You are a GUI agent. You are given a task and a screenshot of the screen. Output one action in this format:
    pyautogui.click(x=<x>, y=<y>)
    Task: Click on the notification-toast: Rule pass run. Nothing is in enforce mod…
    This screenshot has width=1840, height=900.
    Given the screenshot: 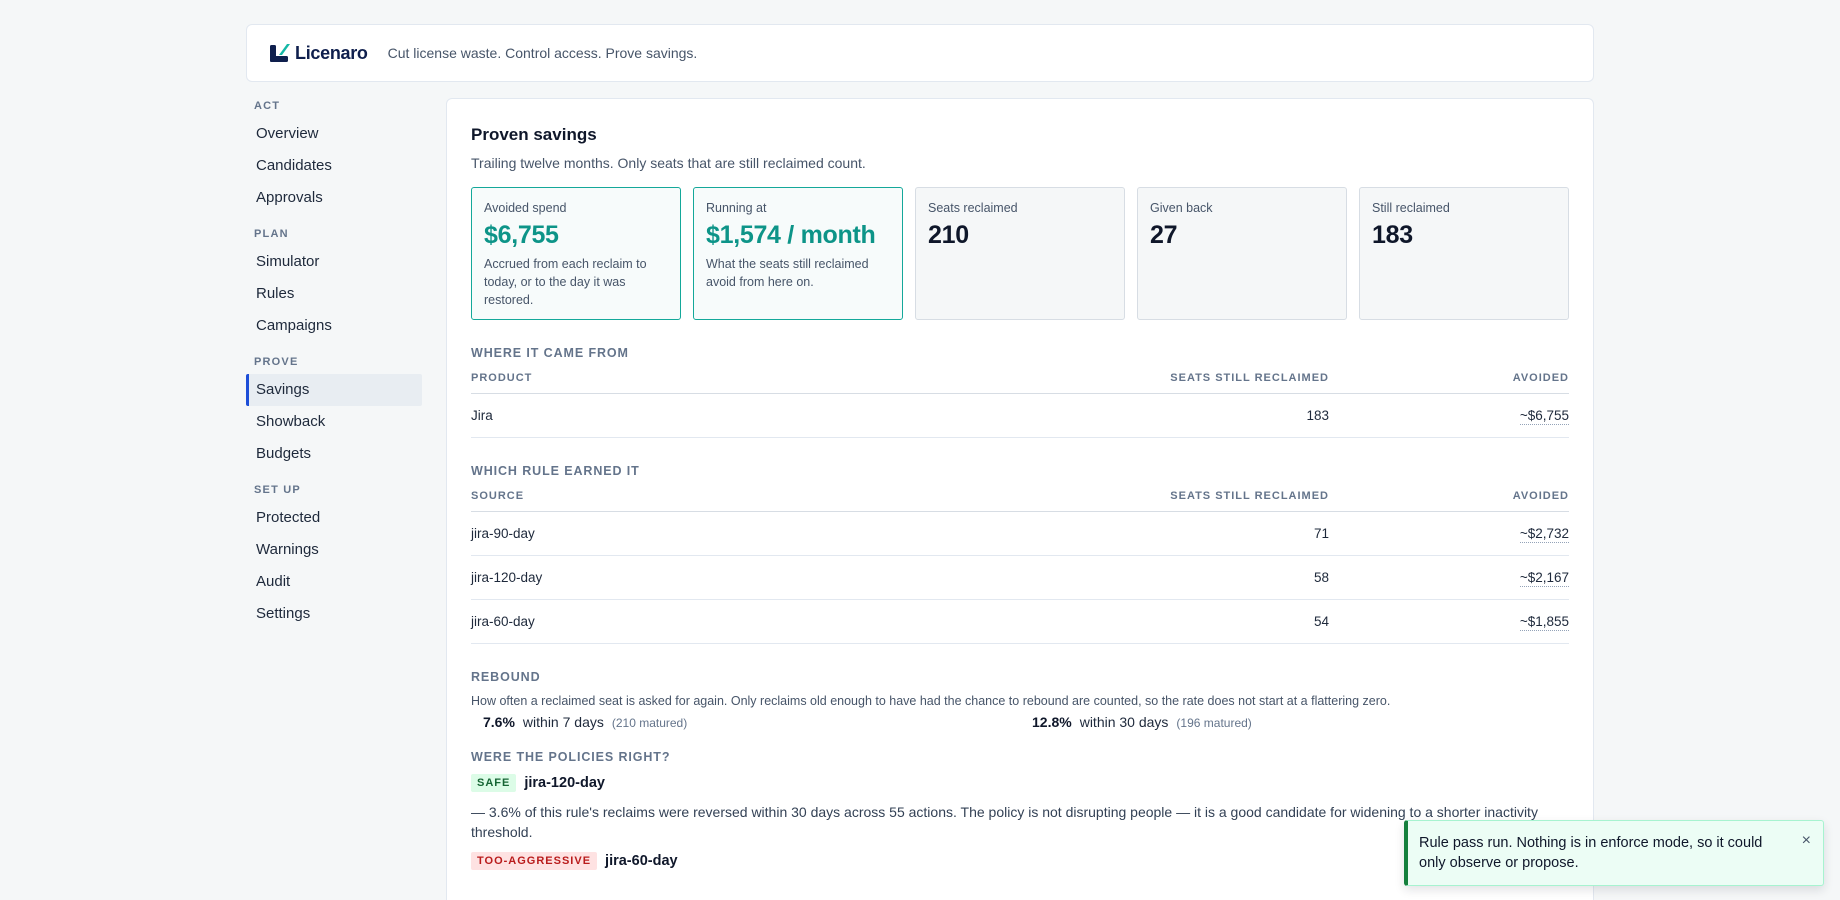 What is the action you would take?
    pyautogui.click(x=1614, y=853)
    